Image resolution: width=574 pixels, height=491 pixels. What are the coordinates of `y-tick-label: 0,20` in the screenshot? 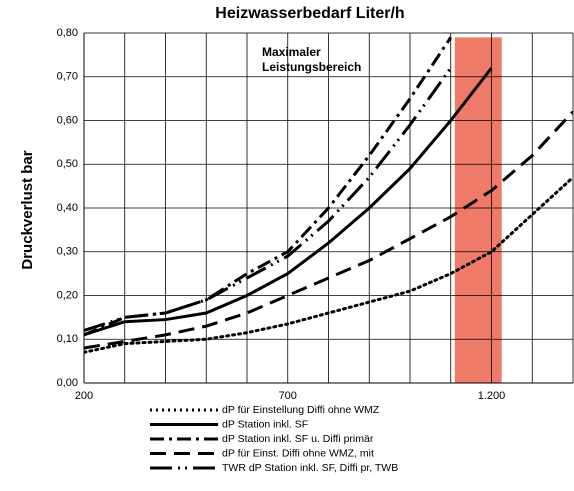 It's located at (67, 295).